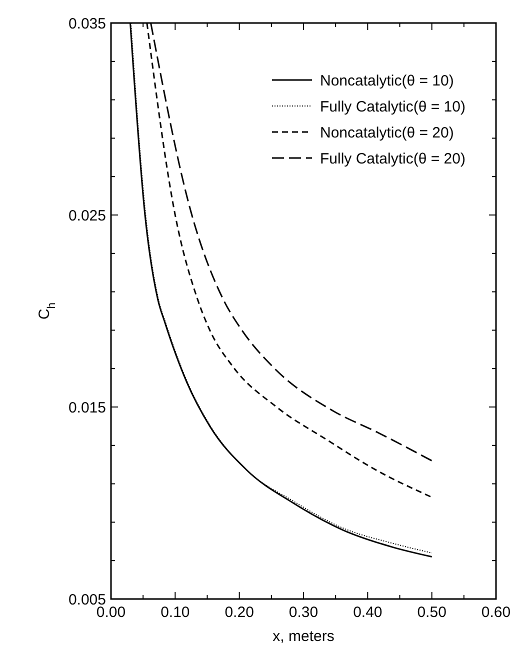 The image size is (517, 655). Describe the element at coordinates (111, 612) in the screenshot. I see `x-tick-label: 0.00` at that location.